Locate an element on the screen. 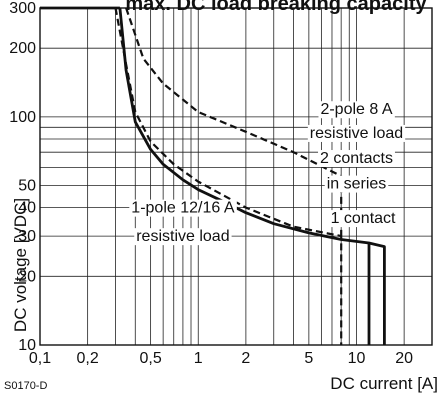 The image size is (440, 394). y-tick-label: 300 is located at coordinates (22, 8).